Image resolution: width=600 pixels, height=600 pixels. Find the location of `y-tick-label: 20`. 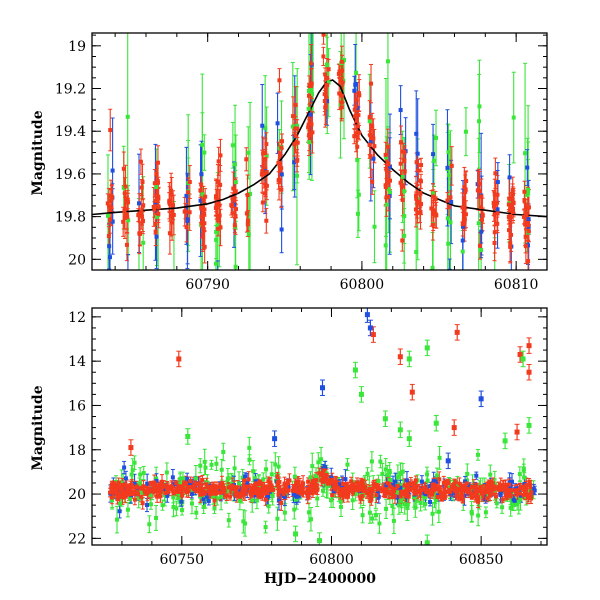

y-tick-label: 20 is located at coordinates (77, 260).